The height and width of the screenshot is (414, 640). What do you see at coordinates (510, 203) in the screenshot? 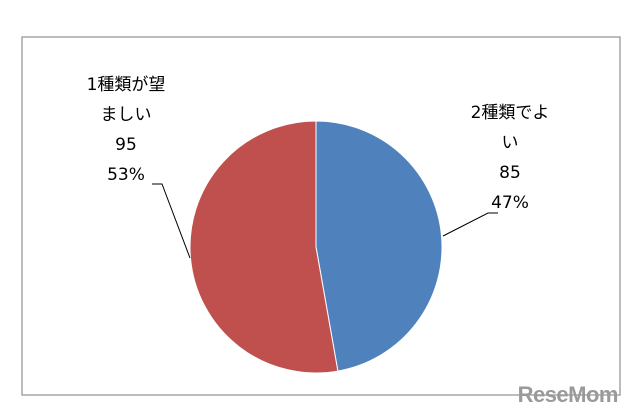
I see `percent-label: 47%` at bounding box center [510, 203].